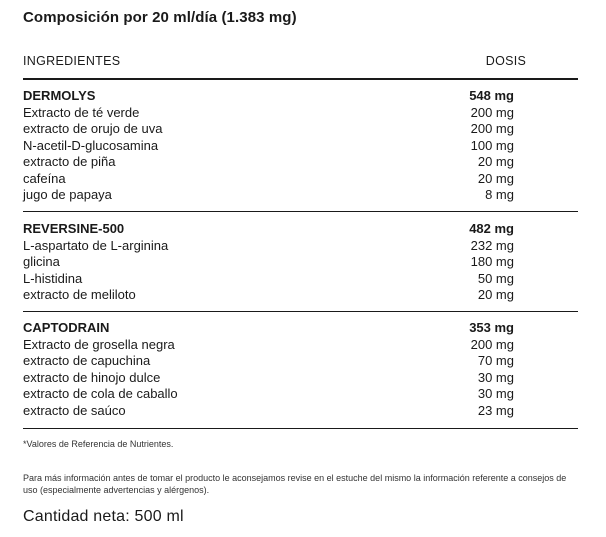  I want to click on ingredients-column-header: INGREDIENTES, so click(72, 61).